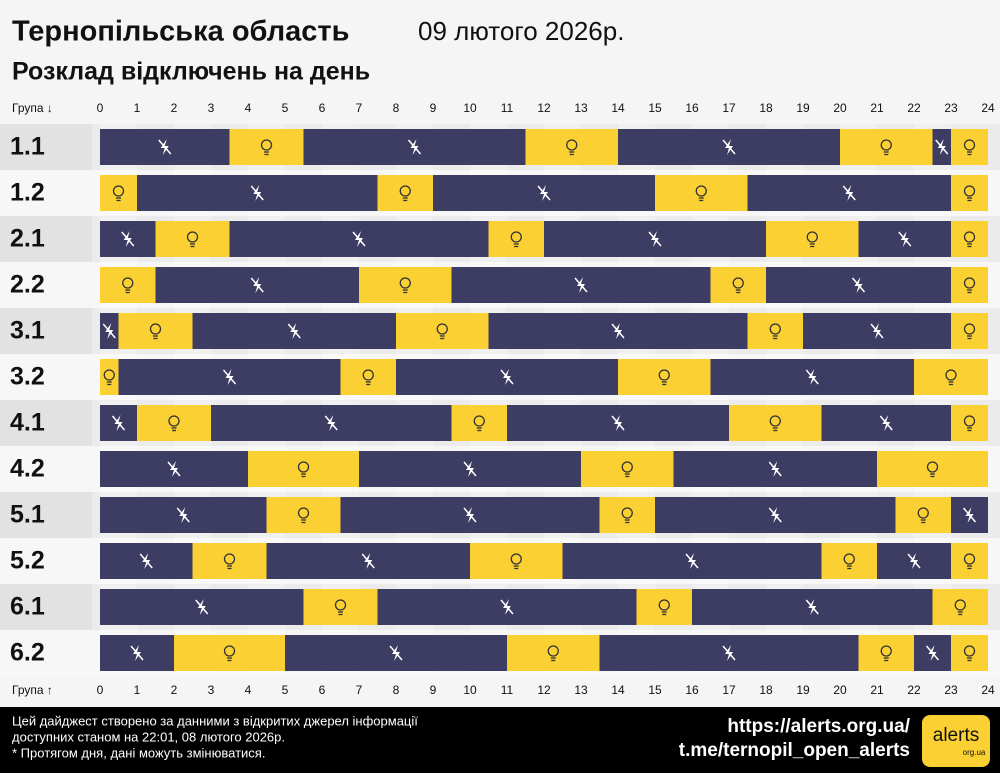 This screenshot has width=1000, height=773. Describe the element at coordinates (507, 690) in the screenshot. I see `x-tick-label: 11` at that location.